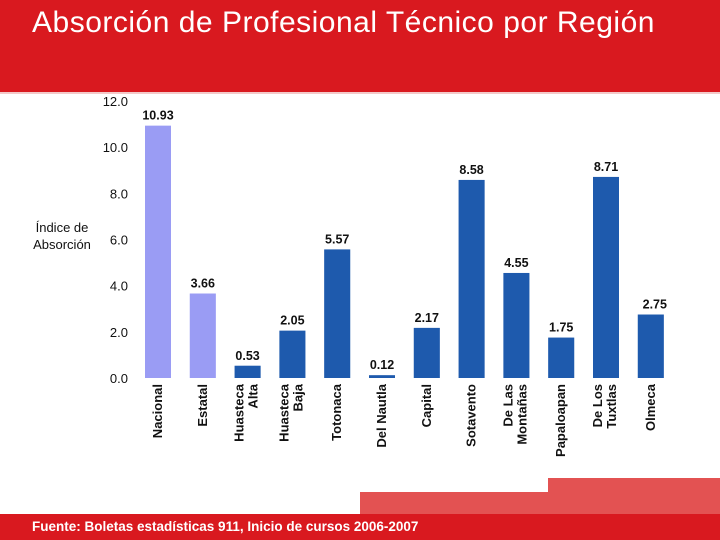 Image resolution: width=720 pixels, height=540 pixels. What do you see at coordinates (119, 378) in the screenshot?
I see `y-tick-label: 0.0` at bounding box center [119, 378].